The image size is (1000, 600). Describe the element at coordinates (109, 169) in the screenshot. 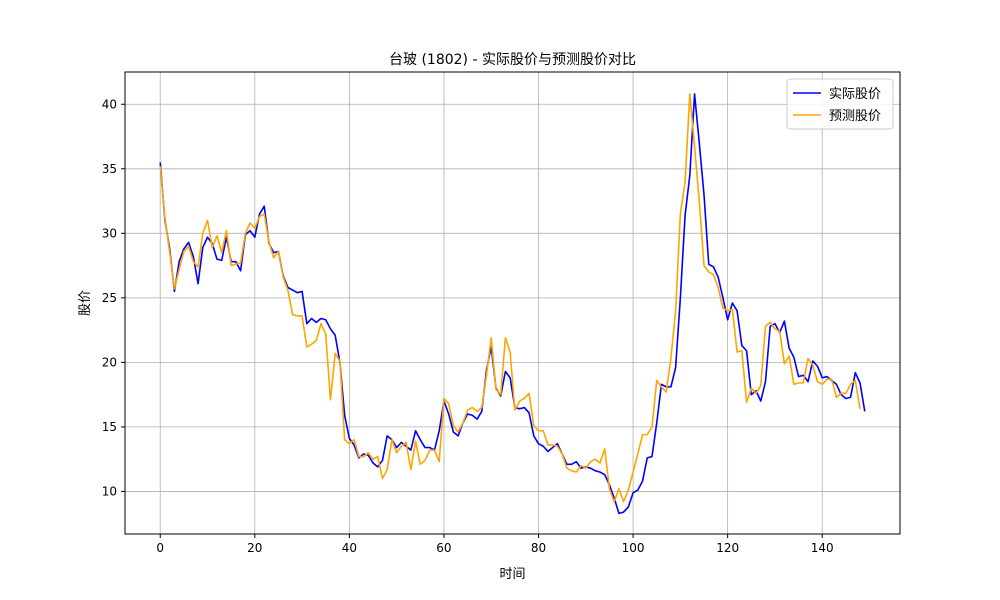

I see `y-tick-label: 35` at that location.